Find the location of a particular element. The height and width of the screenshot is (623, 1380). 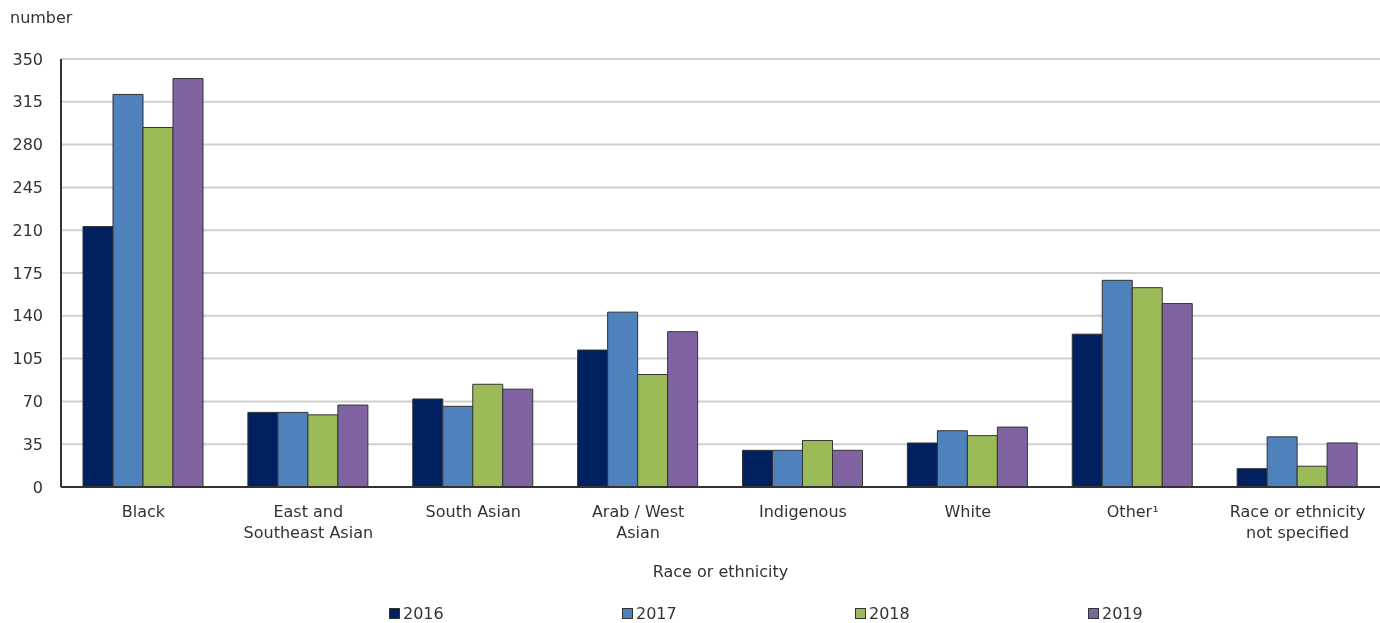

y-axis-title: number is located at coordinates (41, 17).